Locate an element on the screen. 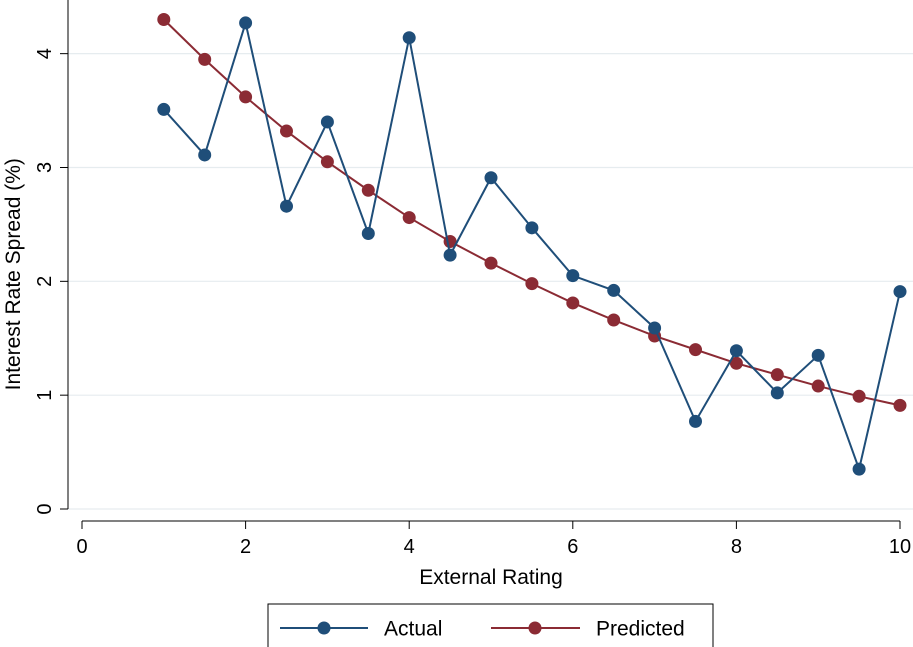 Image resolution: width=913 pixels, height=647 pixels. y-tick-label-3: 3 is located at coordinates (45, 167).